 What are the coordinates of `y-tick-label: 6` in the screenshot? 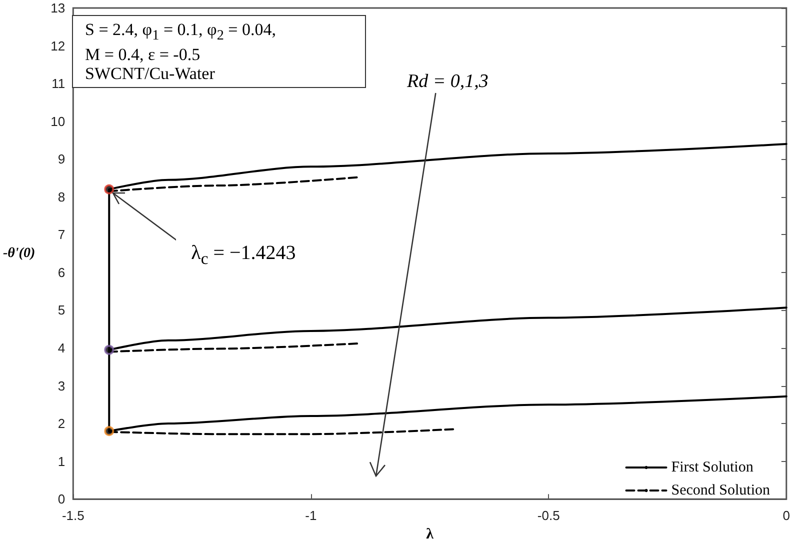 It's located at (62, 272).